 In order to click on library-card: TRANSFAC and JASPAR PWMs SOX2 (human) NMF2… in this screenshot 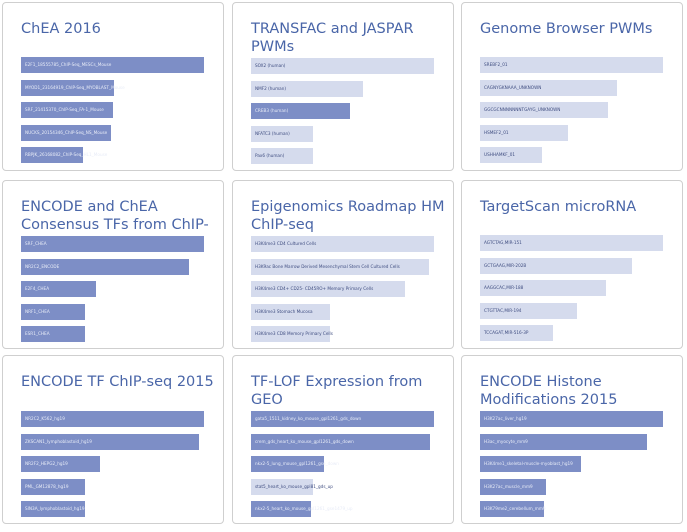, I will do `click(343, 86)`.